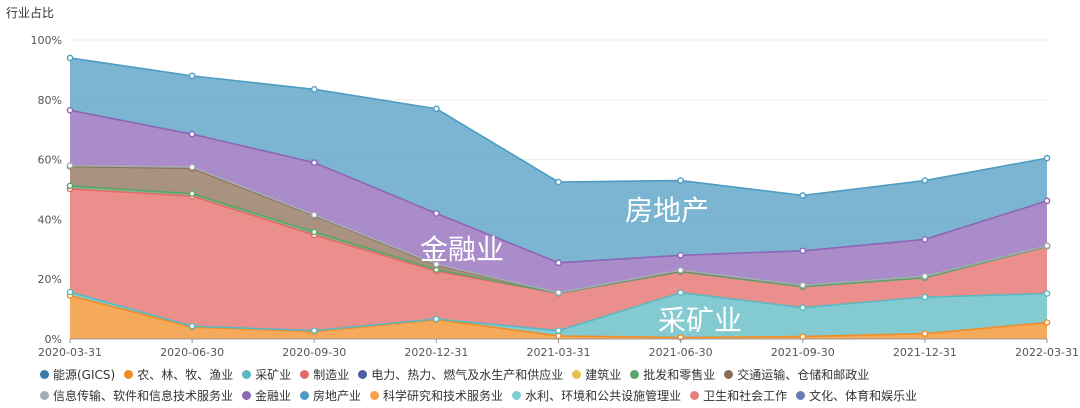 The image size is (1080, 408). I want to click on legend-item: 信息传输、软件和信息技术服务业, so click(136, 395).